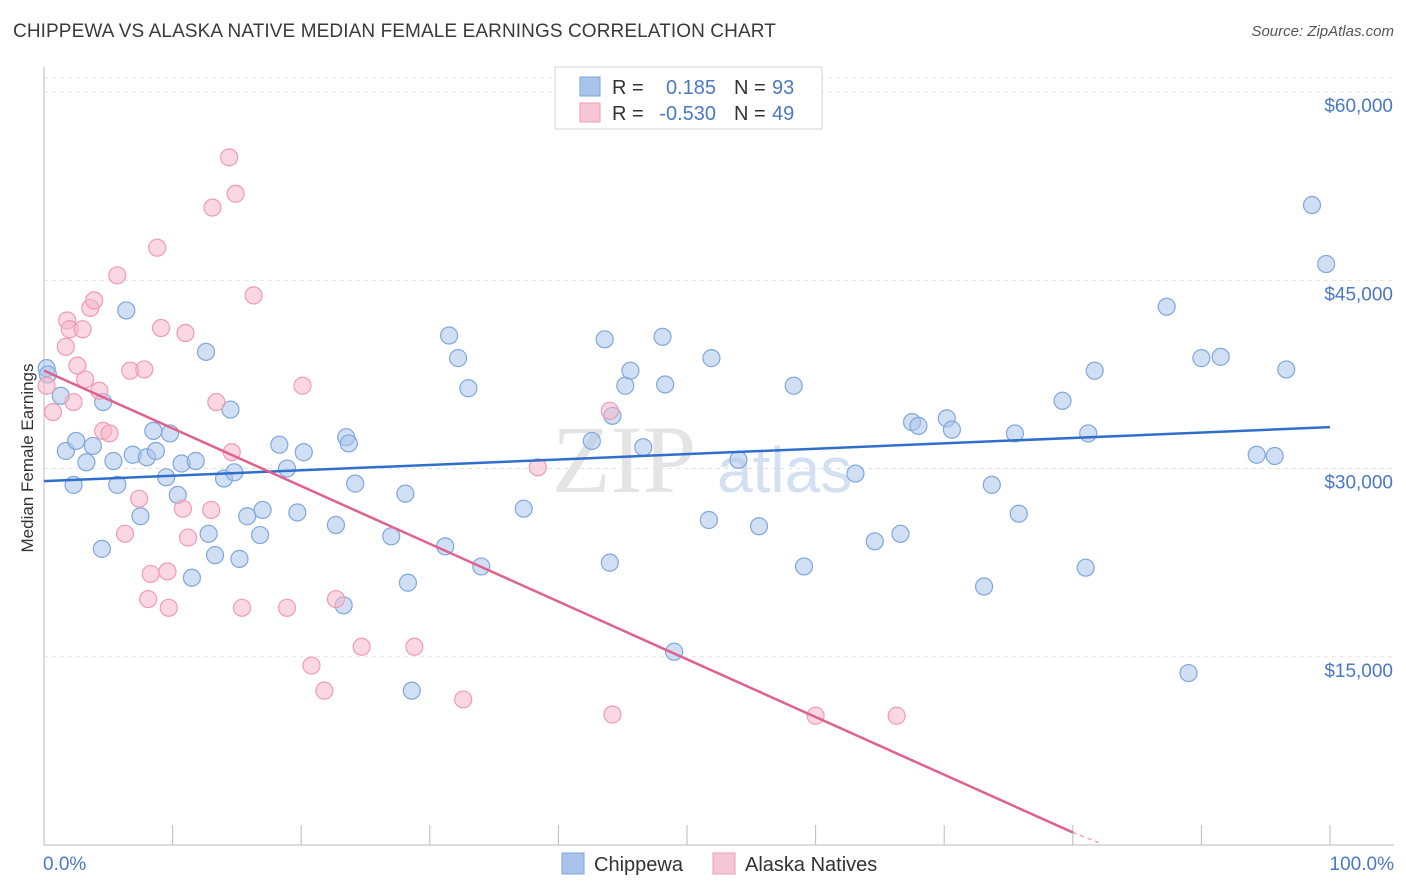 This screenshot has height=892, width=1406. Describe the element at coordinates (628, 88) in the screenshot. I see `legend-r-label-chippewa: R =` at that location.